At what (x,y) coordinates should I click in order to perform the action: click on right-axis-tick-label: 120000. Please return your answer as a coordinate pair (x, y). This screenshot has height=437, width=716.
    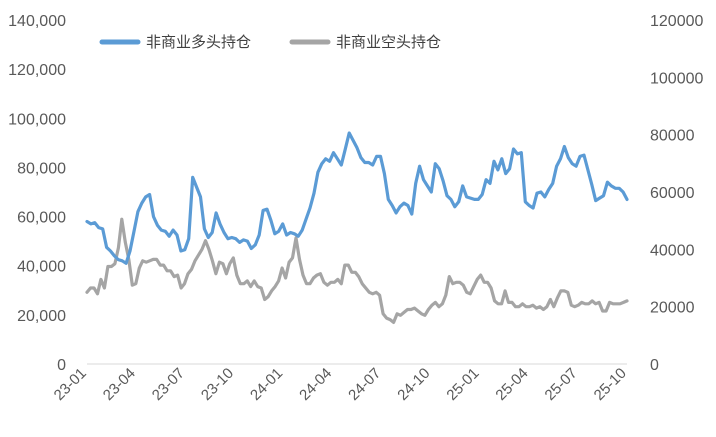
    Looking at the image, I should click on (676, 21).